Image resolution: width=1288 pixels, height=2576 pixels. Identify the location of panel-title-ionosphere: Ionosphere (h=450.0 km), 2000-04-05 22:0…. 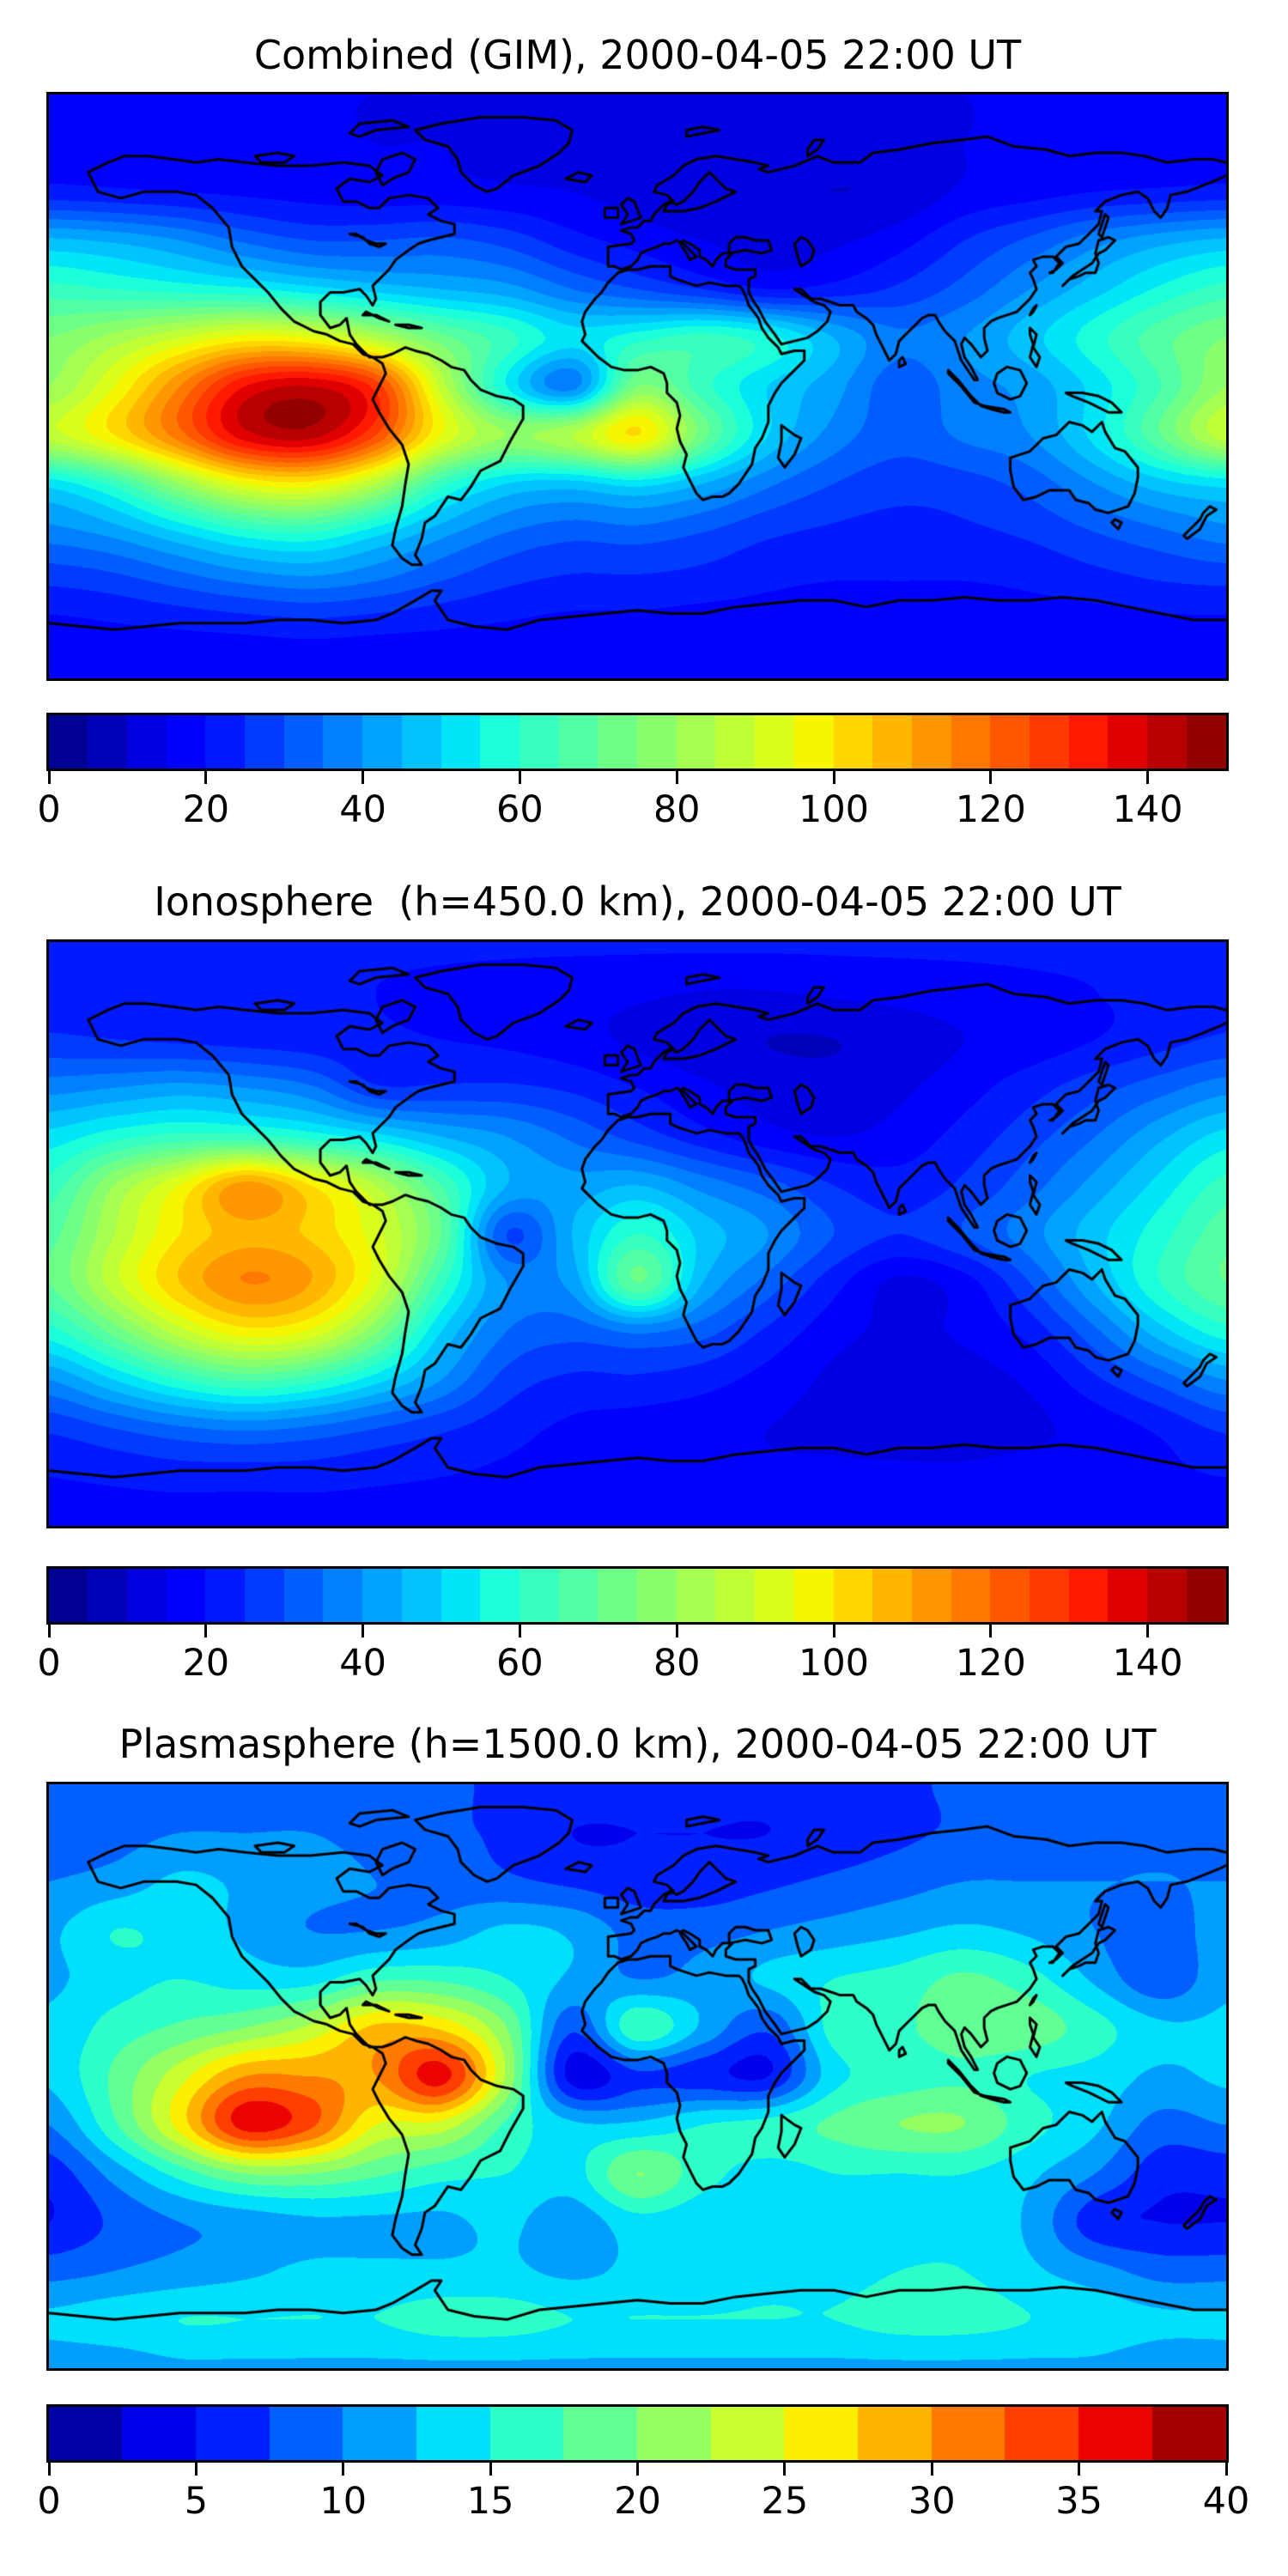
(638, 902).